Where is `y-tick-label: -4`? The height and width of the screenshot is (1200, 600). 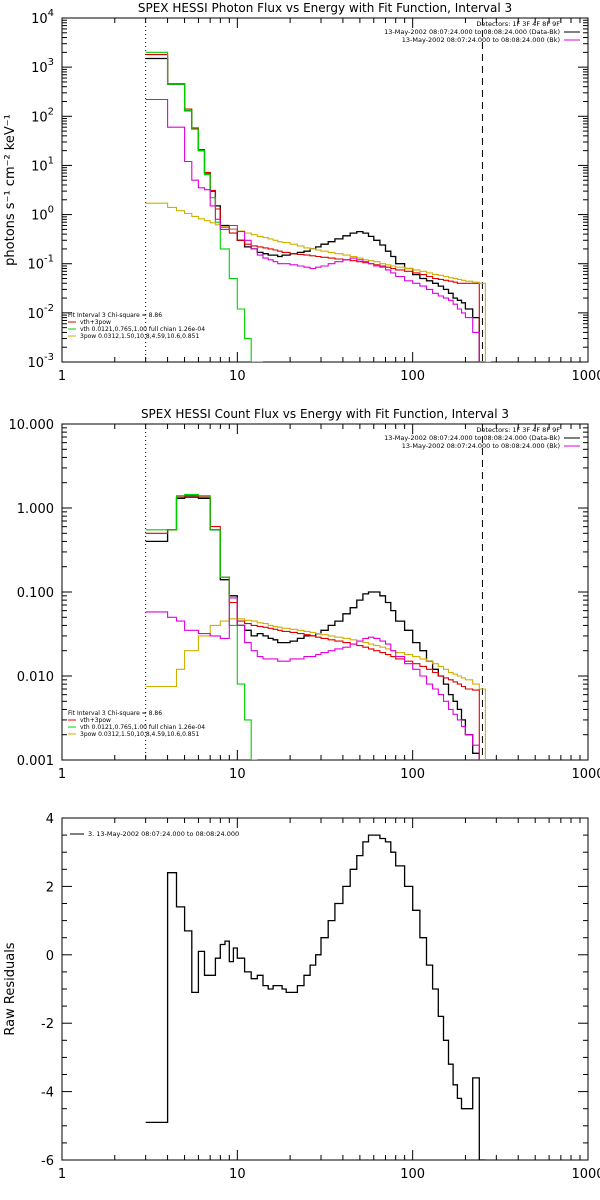
y-tick-label: -4 is located at coordinates (47, 1093).